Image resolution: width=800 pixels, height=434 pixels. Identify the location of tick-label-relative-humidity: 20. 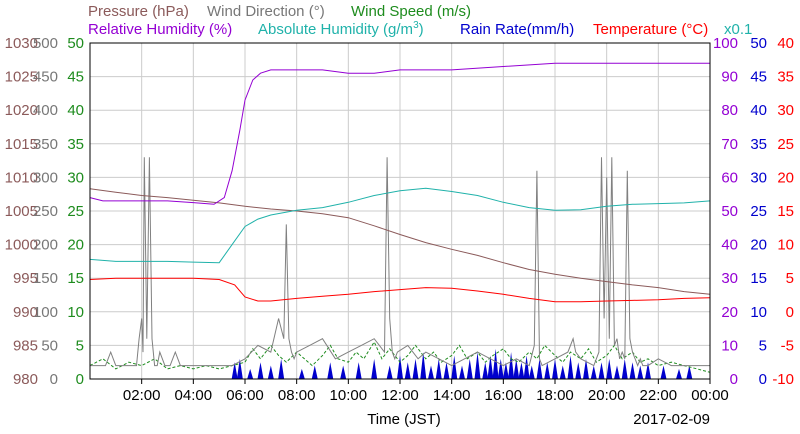
(729, 312).